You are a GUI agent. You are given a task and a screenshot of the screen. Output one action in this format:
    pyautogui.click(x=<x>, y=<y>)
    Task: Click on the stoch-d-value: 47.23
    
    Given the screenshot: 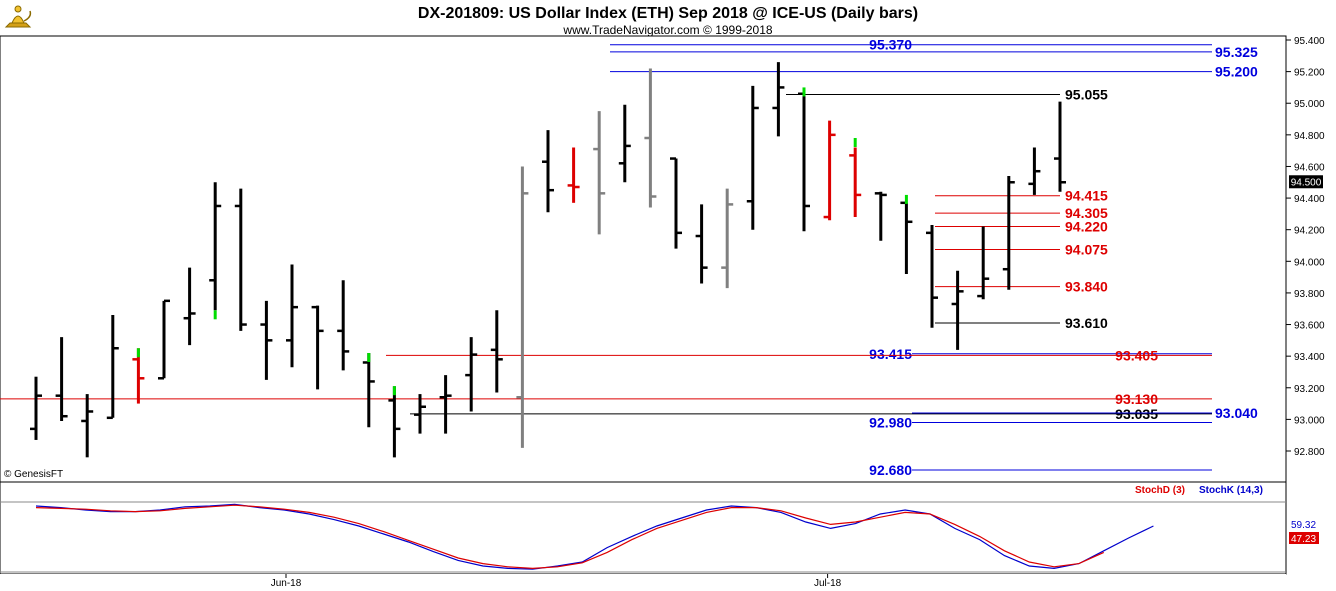 What is the action you would take?
    pyautogui.click(x=1303, y=539)
    